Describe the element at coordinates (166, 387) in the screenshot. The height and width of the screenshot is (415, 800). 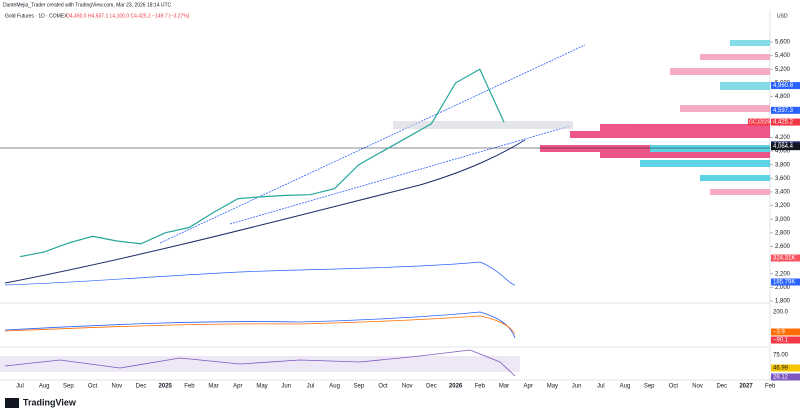
I see `x-tick-label: 2025` at that location.